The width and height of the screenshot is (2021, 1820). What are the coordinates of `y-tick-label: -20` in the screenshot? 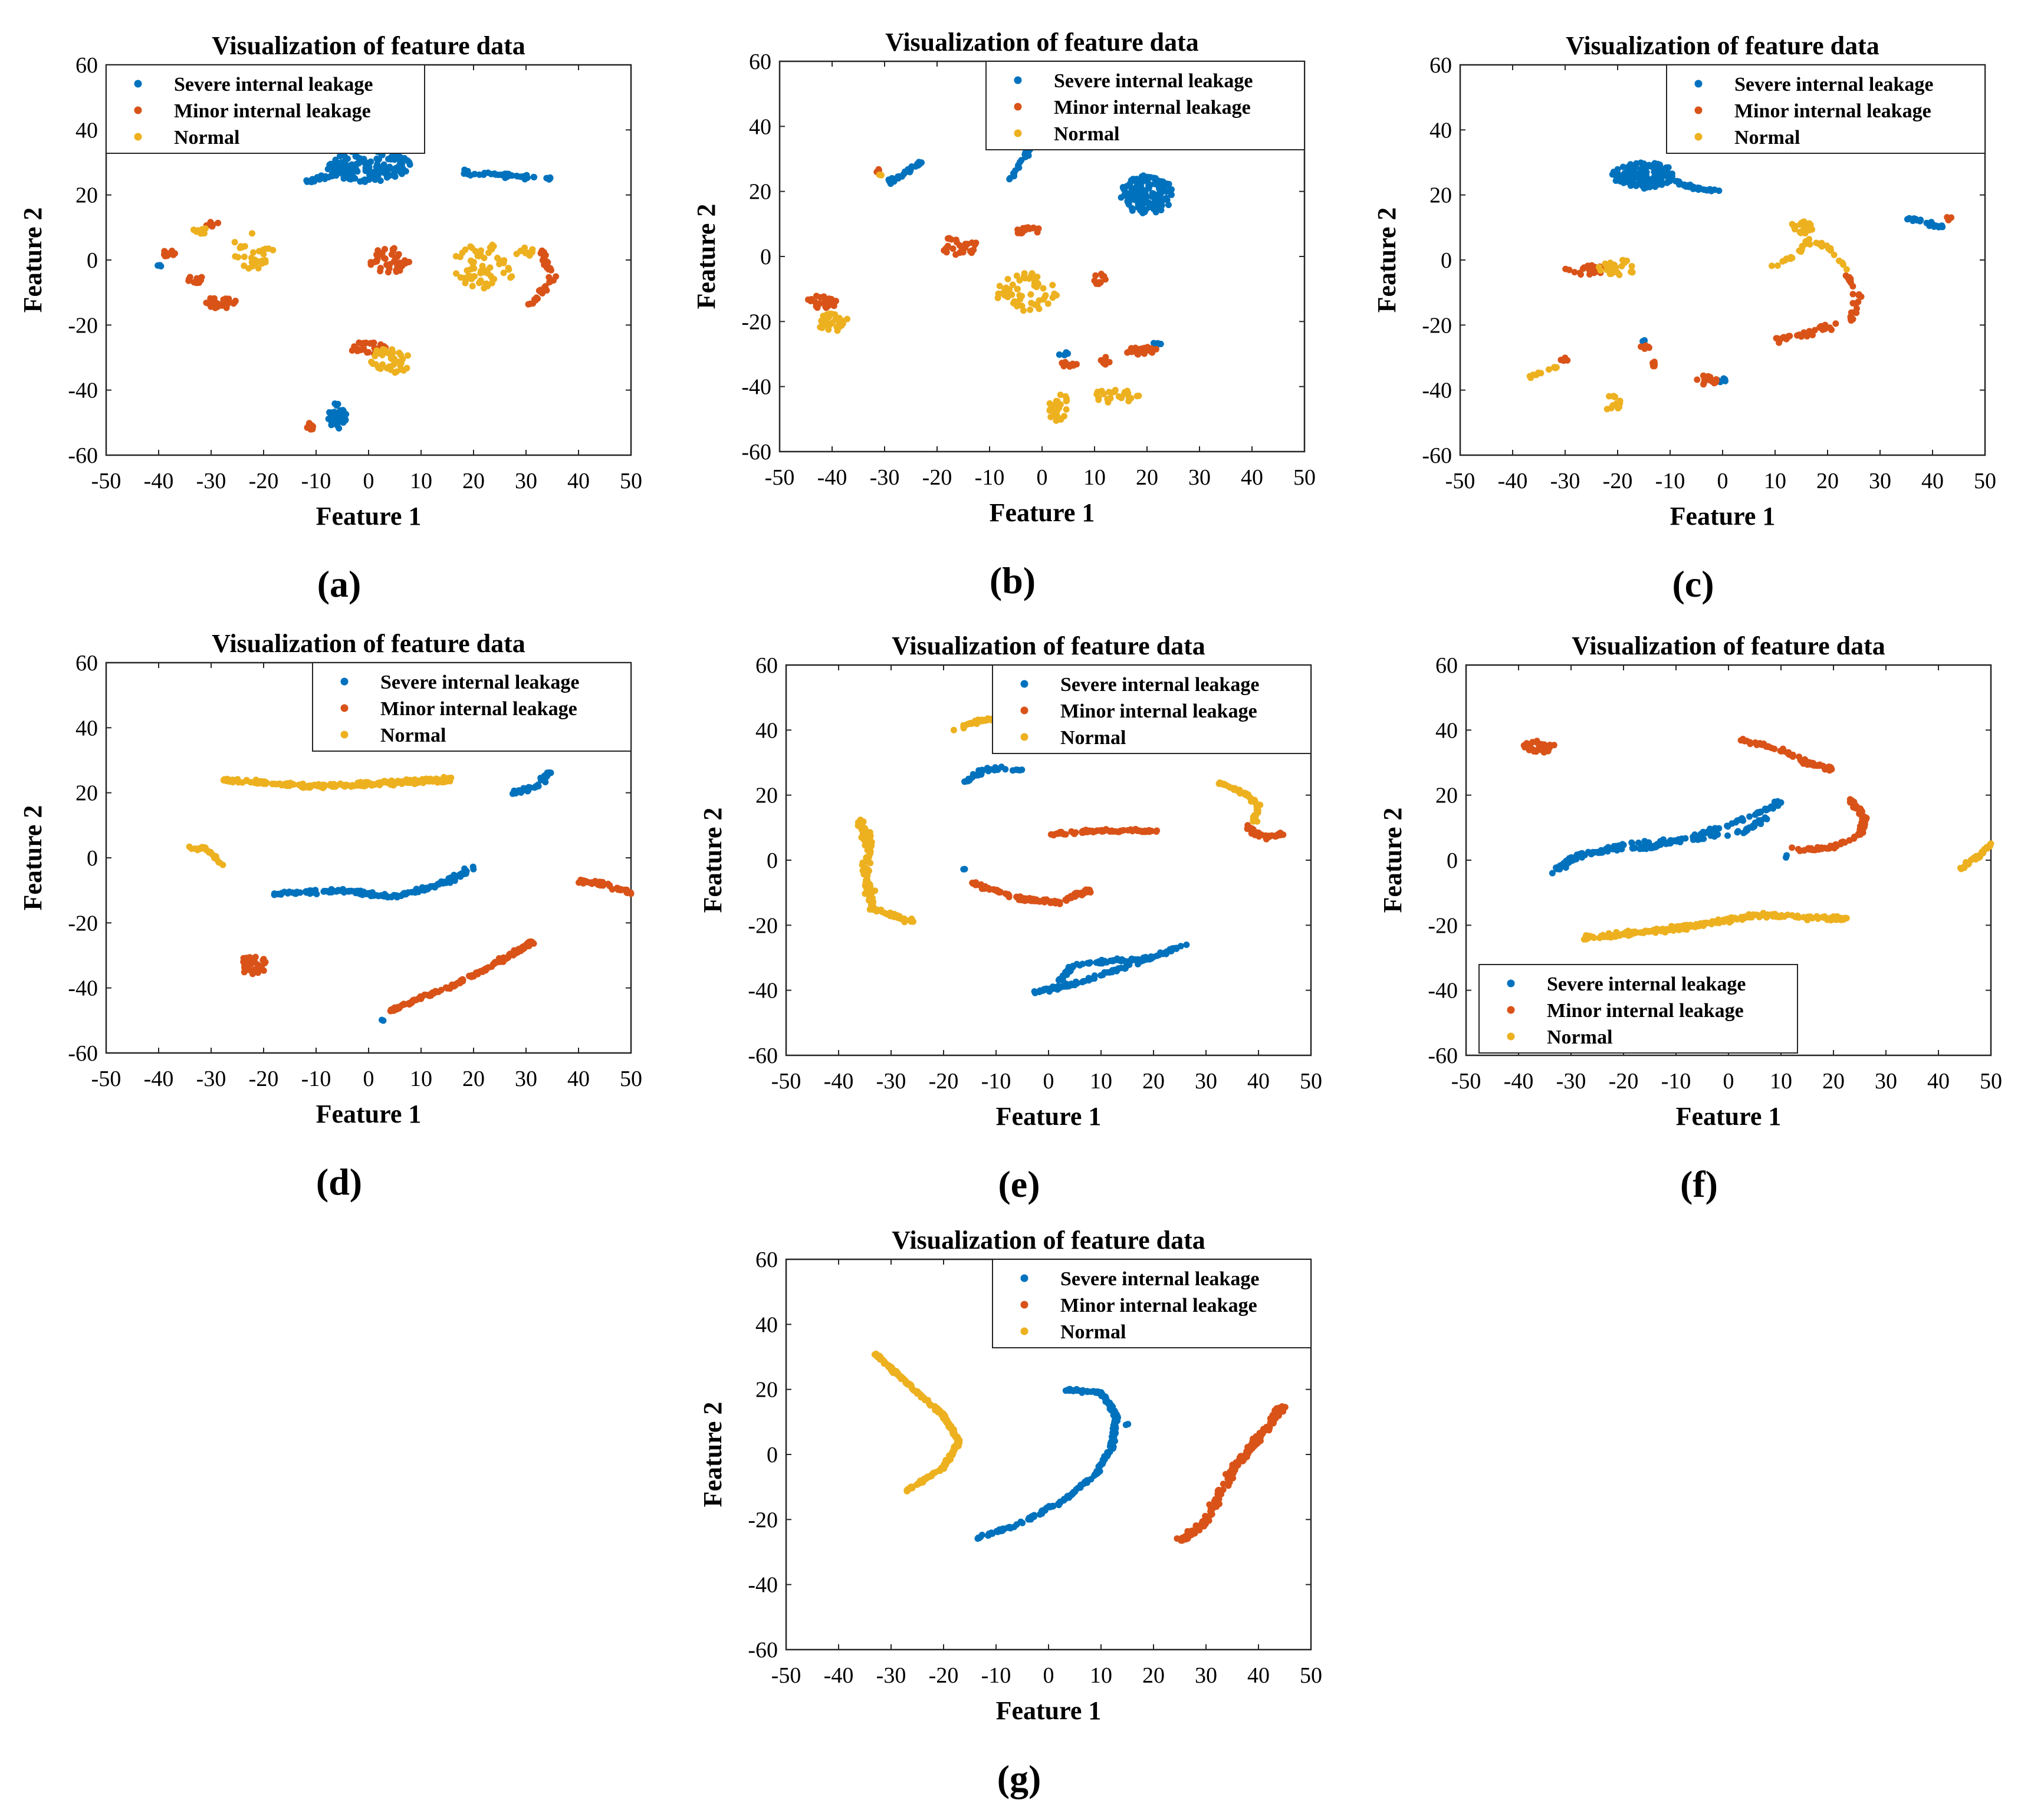 It's located at (756, 322).